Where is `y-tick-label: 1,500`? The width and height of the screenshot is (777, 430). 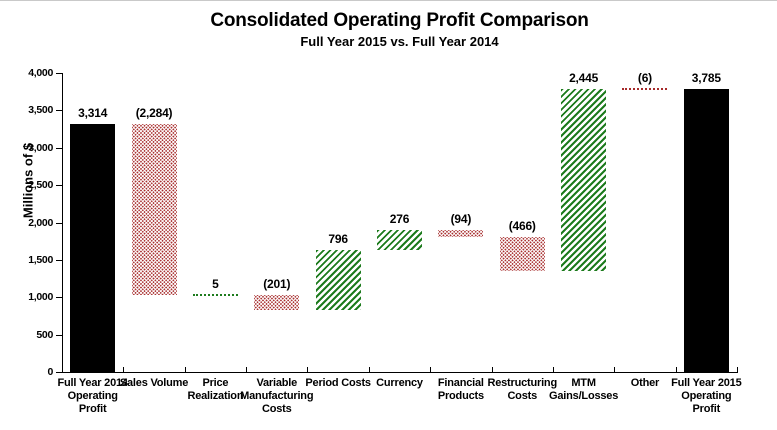 y-tick-label: 1,500 is located at coordinates (40, 259).